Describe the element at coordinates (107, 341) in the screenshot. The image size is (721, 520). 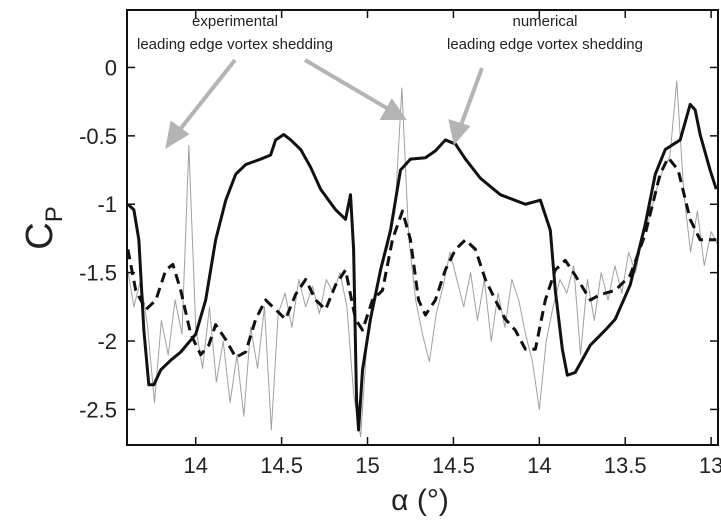
I see `y-tick-label: -2` at that location.